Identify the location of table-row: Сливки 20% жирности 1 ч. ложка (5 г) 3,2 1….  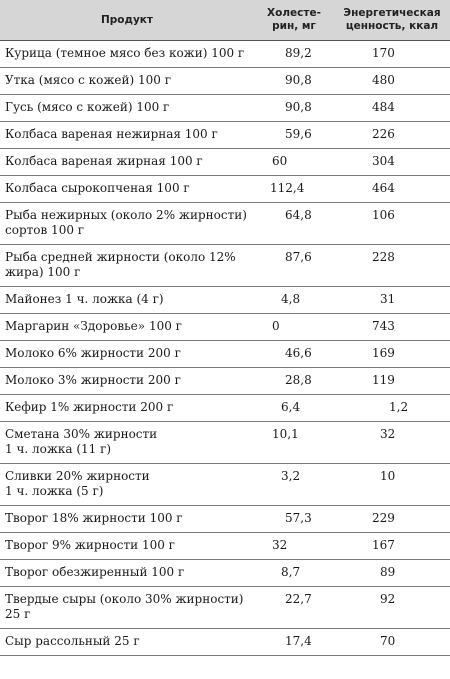
(225, 484).